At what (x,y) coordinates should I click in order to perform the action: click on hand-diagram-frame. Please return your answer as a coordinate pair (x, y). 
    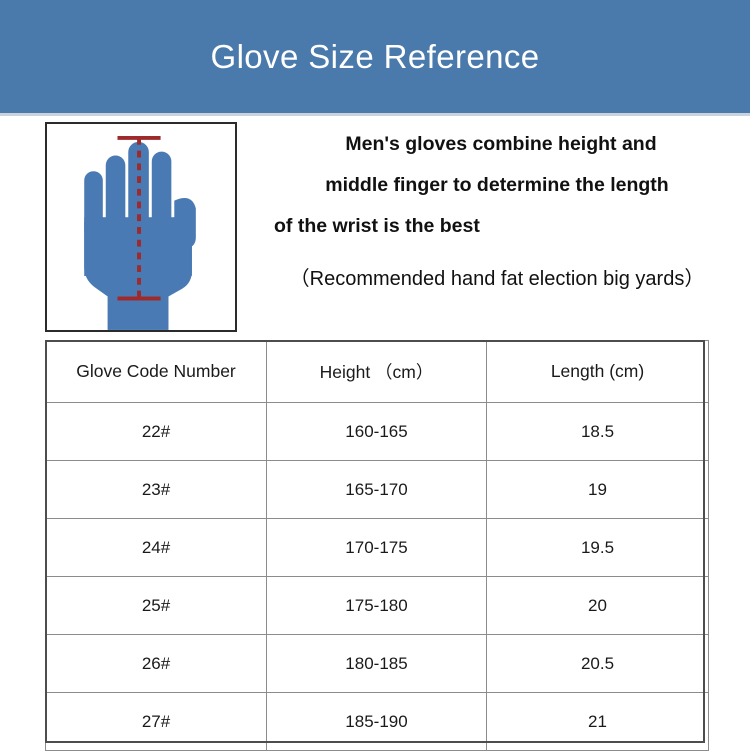
    Looking at the image, I should click on (141, 227).